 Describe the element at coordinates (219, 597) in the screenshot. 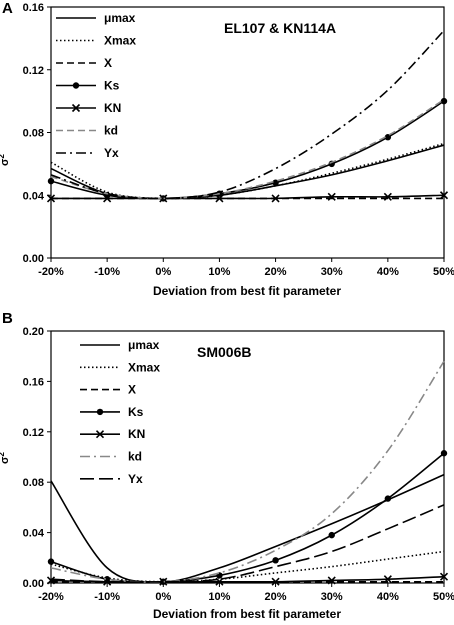

I see `x-tick-label: 10%` at that location.